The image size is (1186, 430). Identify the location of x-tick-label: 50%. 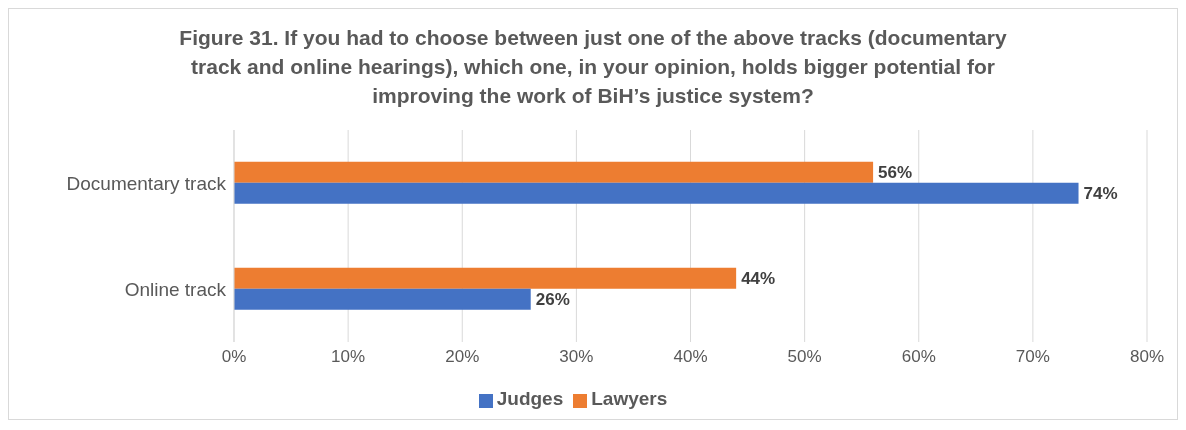
(804, 357).